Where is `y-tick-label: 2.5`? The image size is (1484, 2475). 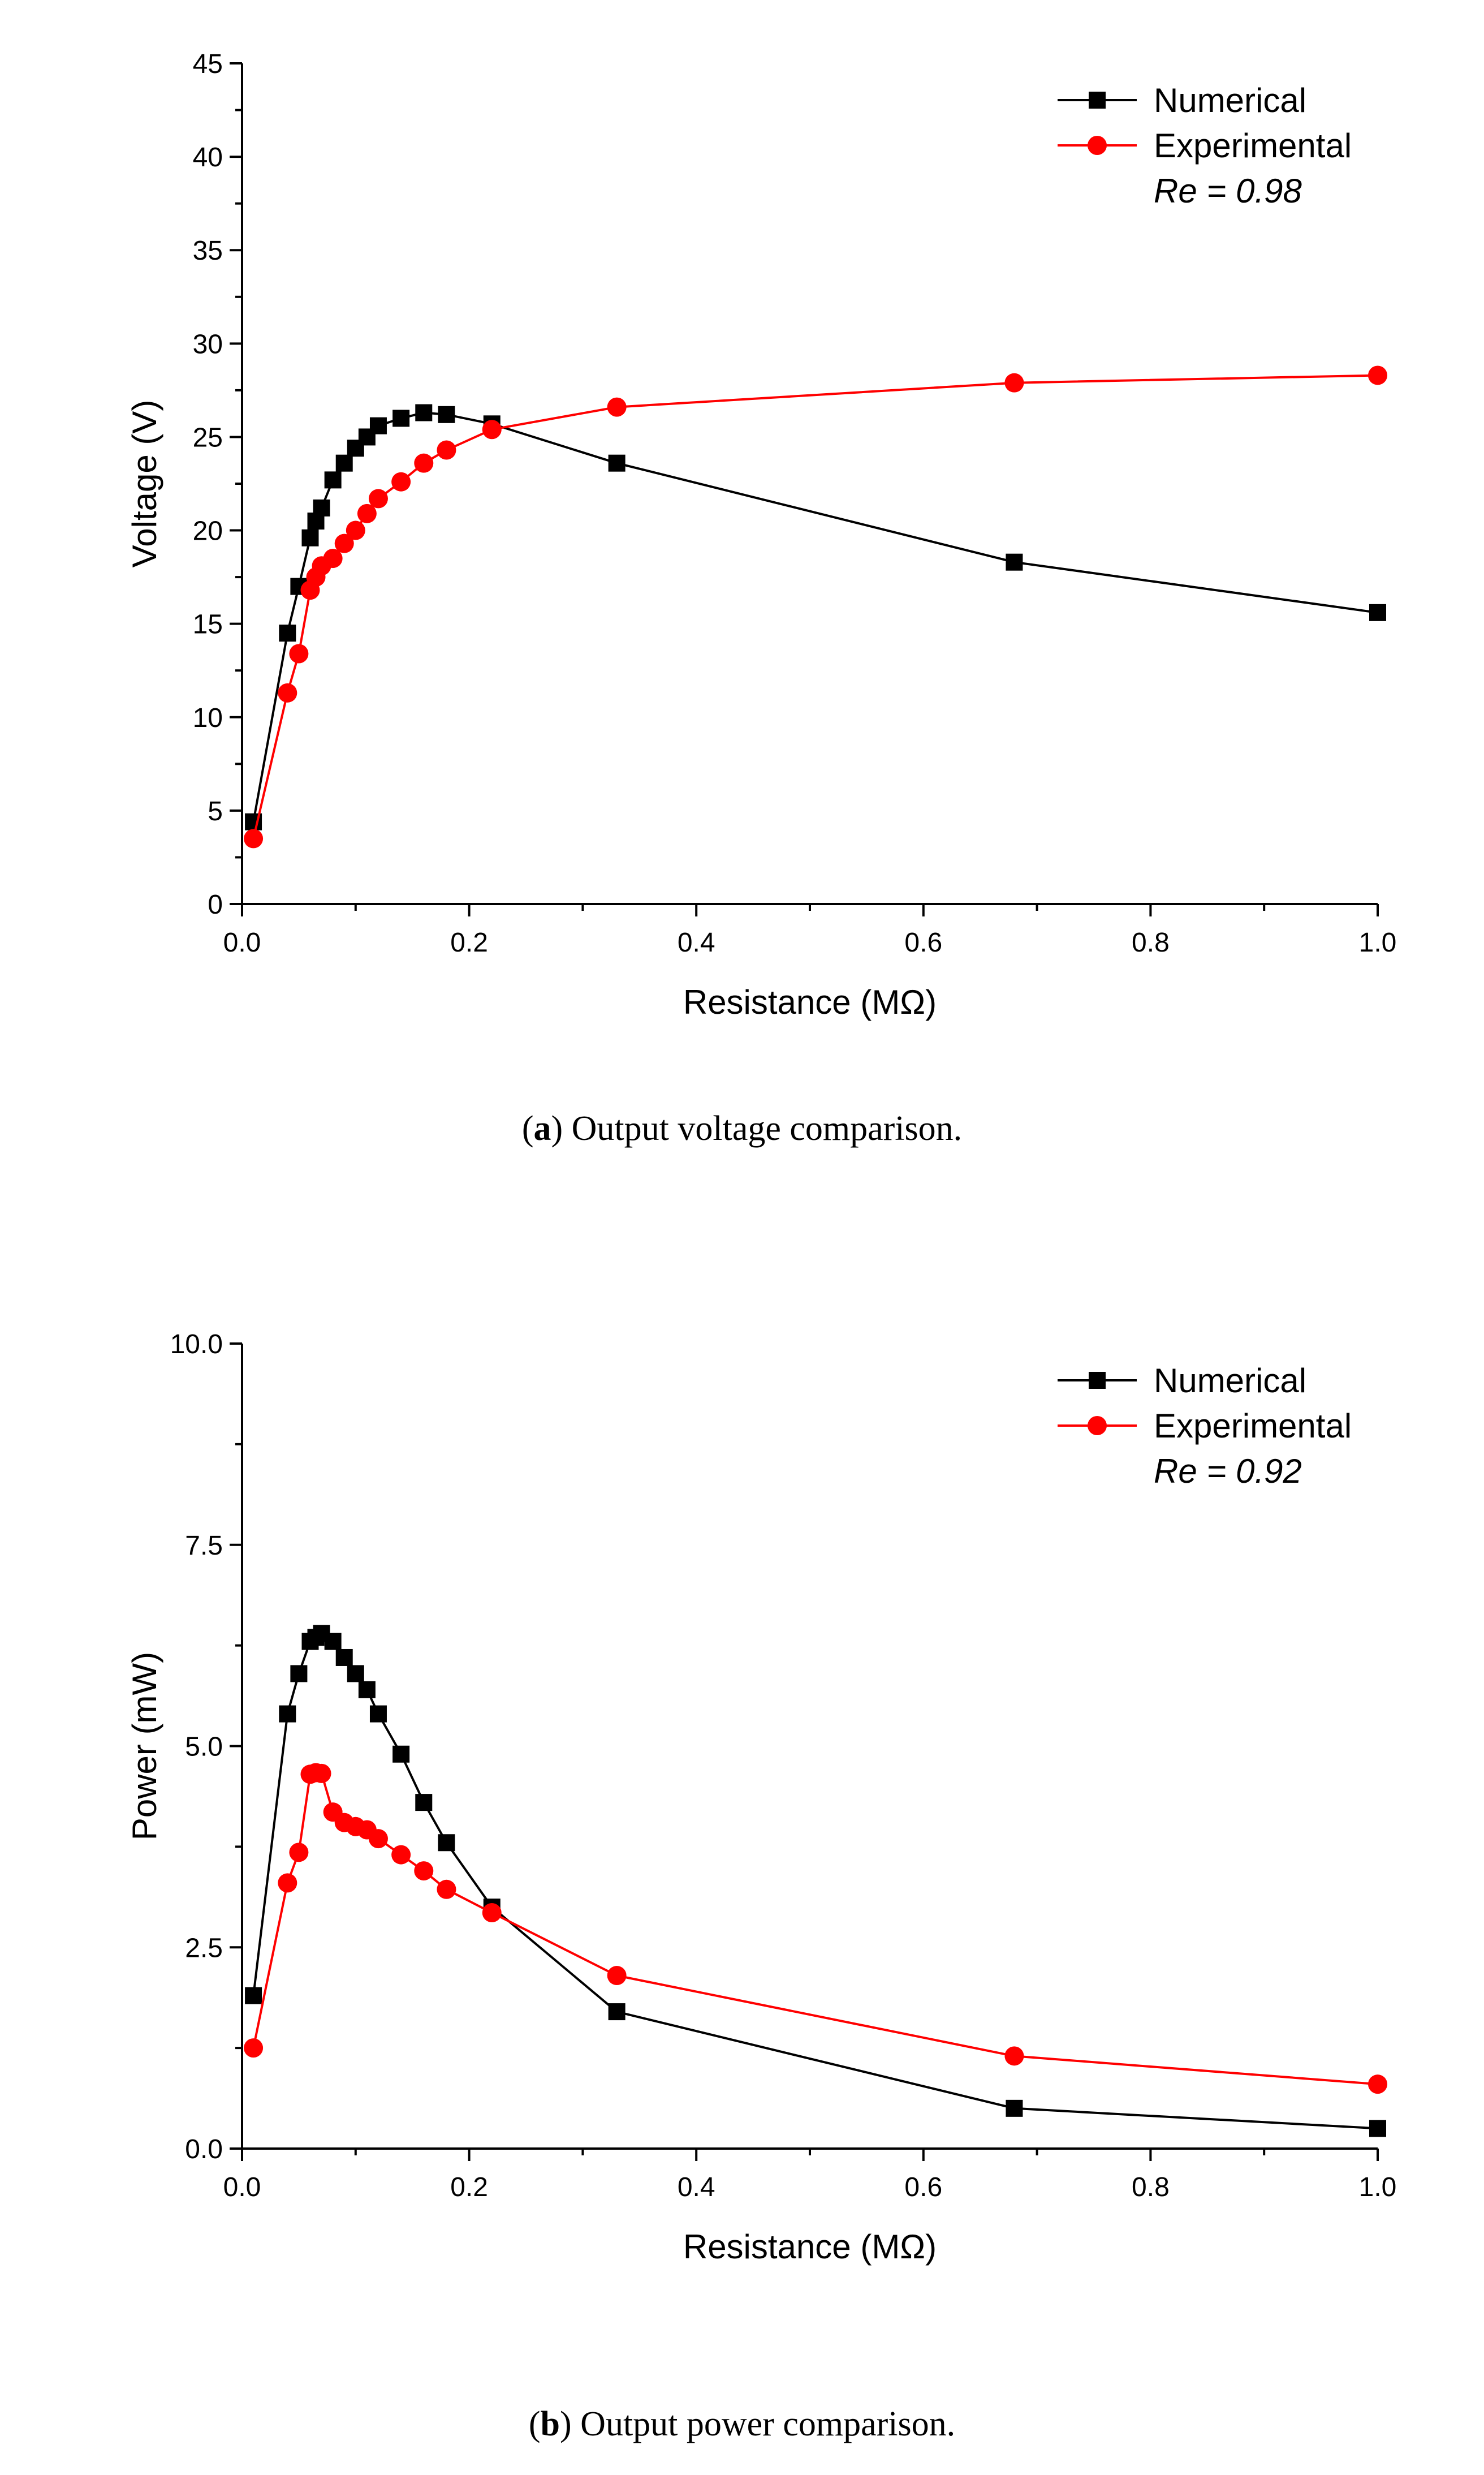 y-tick-label: 2.5 is located at coordinates (204, 1948).